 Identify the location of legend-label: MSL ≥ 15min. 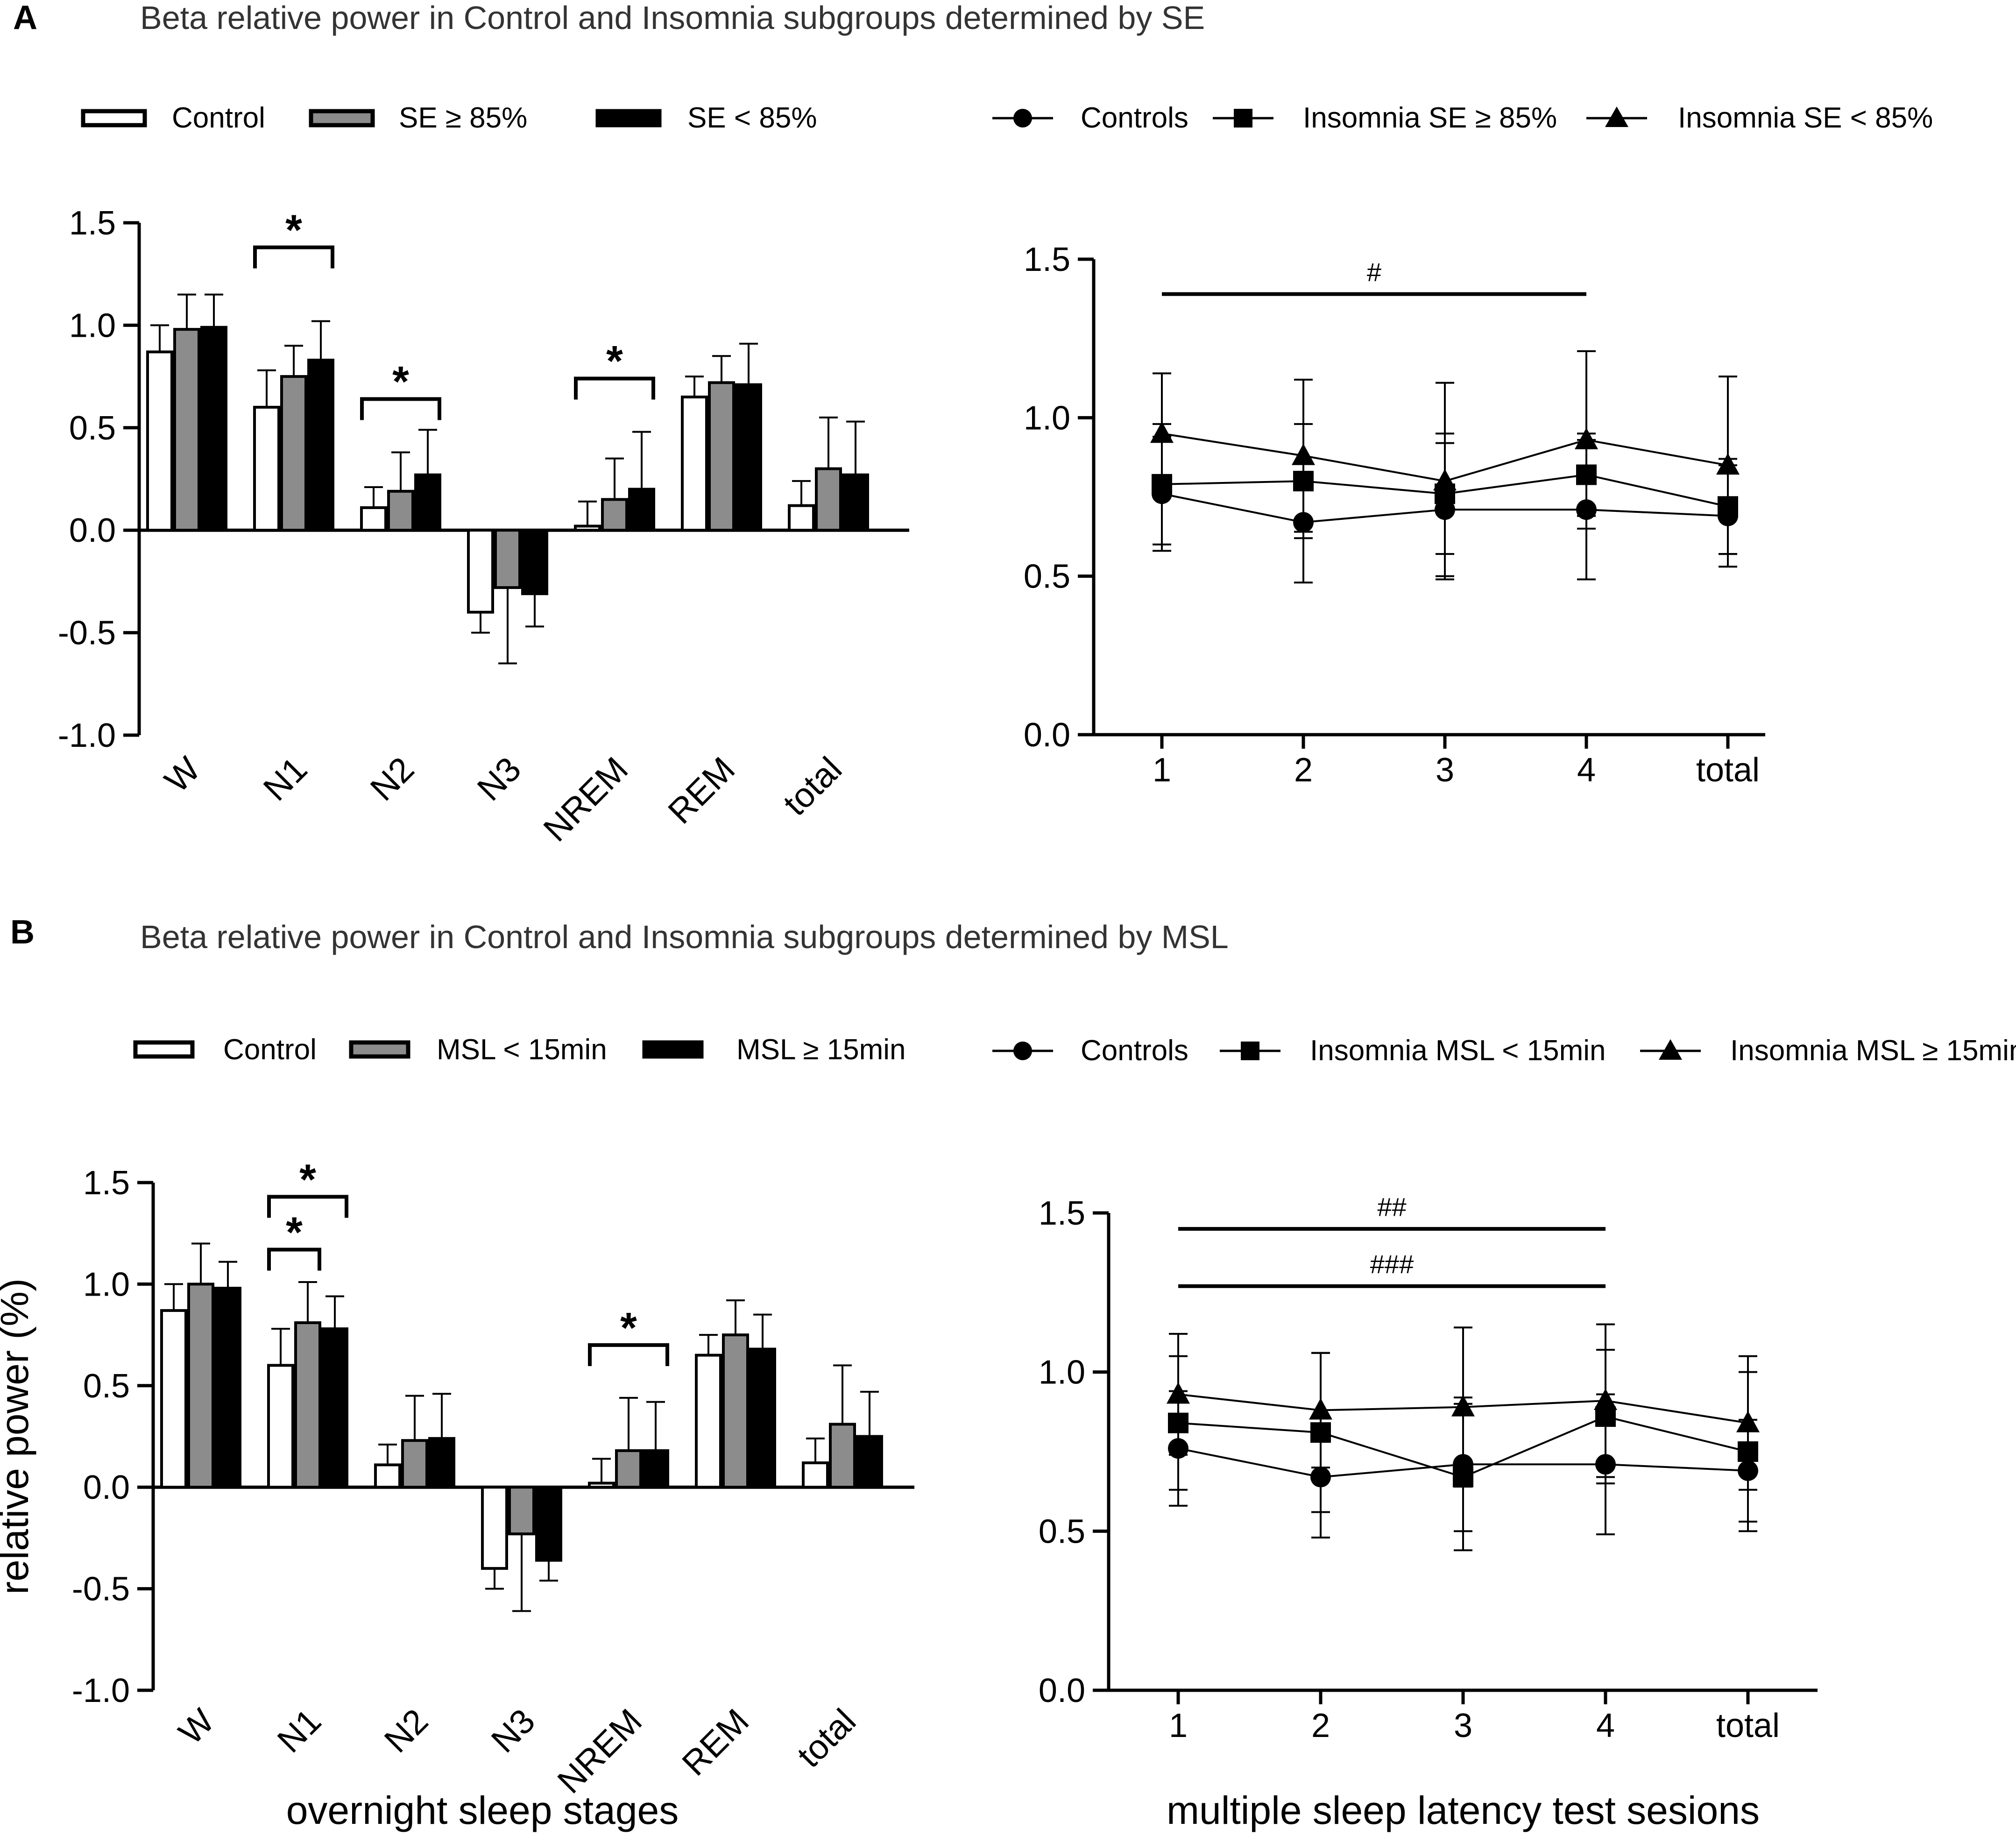
(821, 1050).